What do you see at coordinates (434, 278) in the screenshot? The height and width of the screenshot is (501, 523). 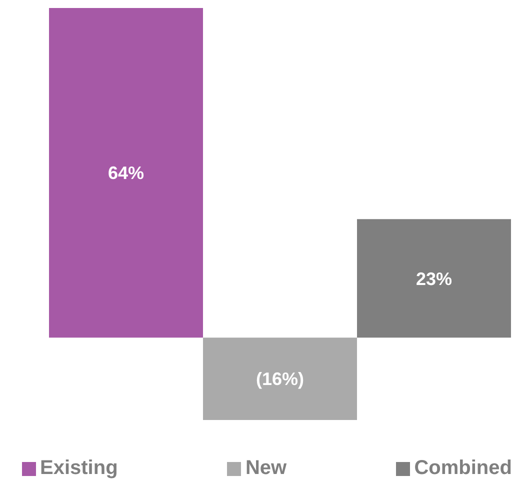 I see `data-label: 23%` at bounding box center [434, 278].